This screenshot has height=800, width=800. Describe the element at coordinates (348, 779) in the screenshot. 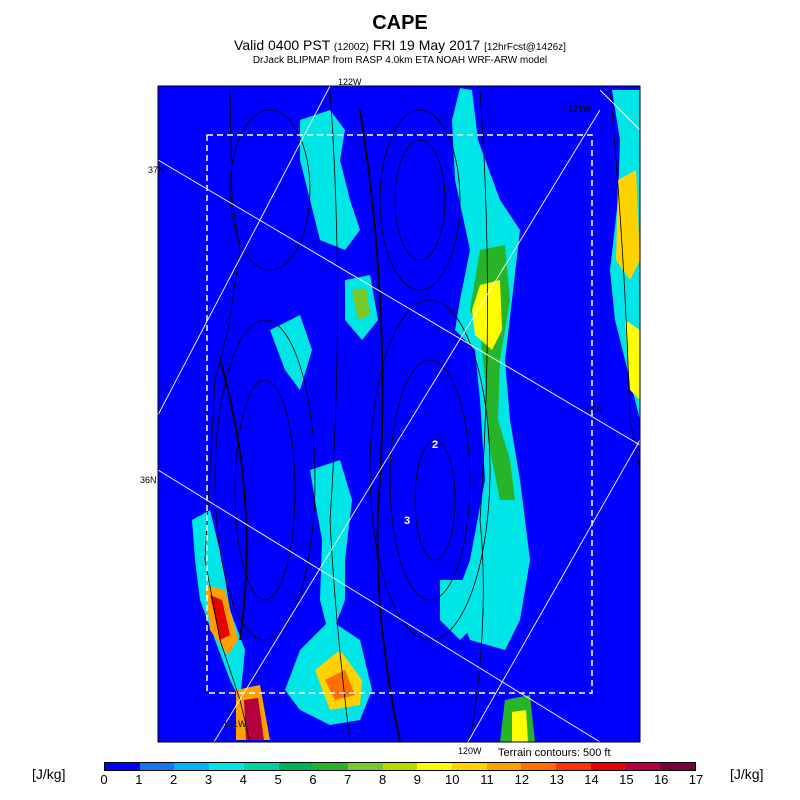

I see `colorbar-tick-label: 7` at that location.